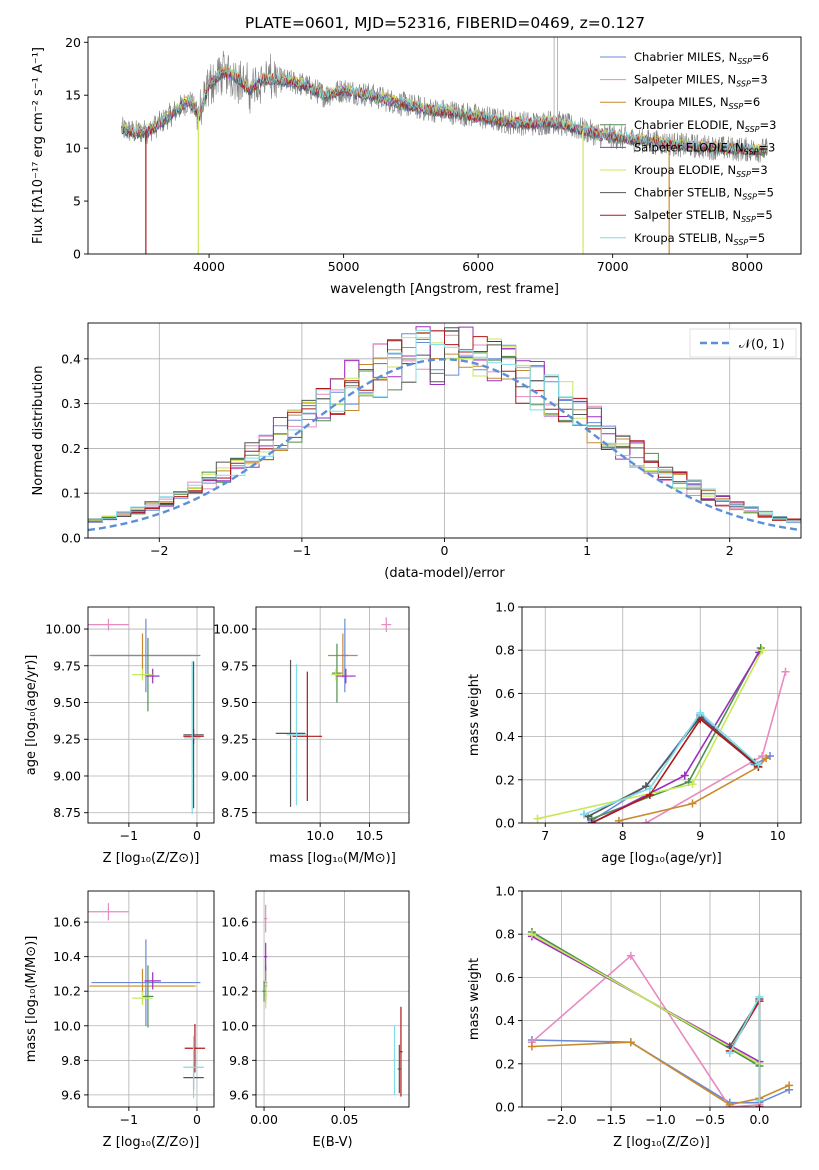 The image size is (819, 1170). I want to click on y-tick-label: 9.50, so click(67, 702).